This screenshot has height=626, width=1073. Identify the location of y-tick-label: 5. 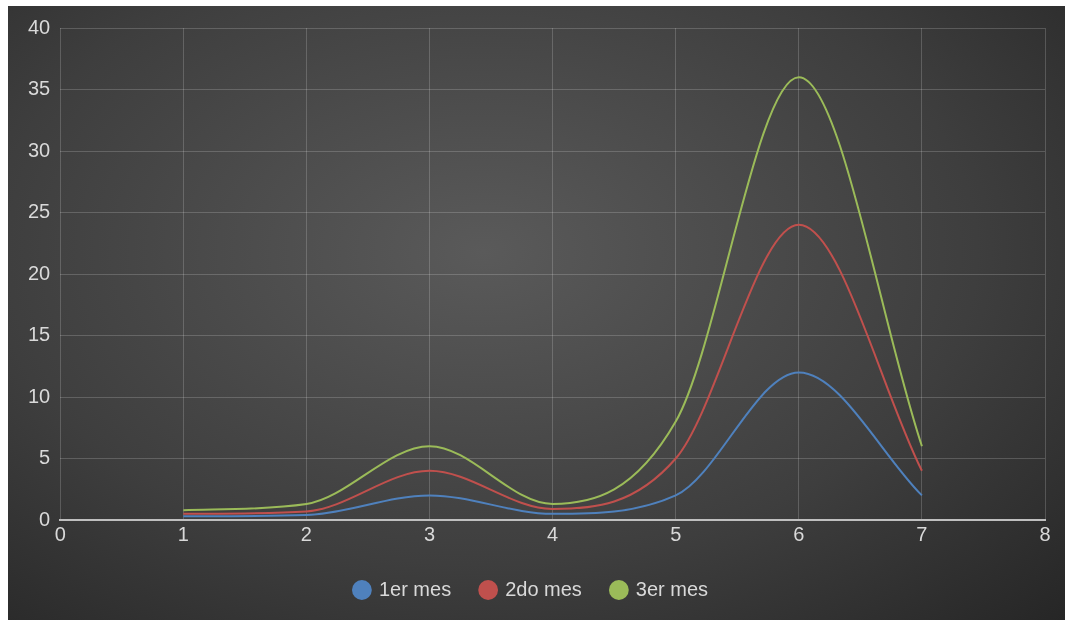
(45, 457).